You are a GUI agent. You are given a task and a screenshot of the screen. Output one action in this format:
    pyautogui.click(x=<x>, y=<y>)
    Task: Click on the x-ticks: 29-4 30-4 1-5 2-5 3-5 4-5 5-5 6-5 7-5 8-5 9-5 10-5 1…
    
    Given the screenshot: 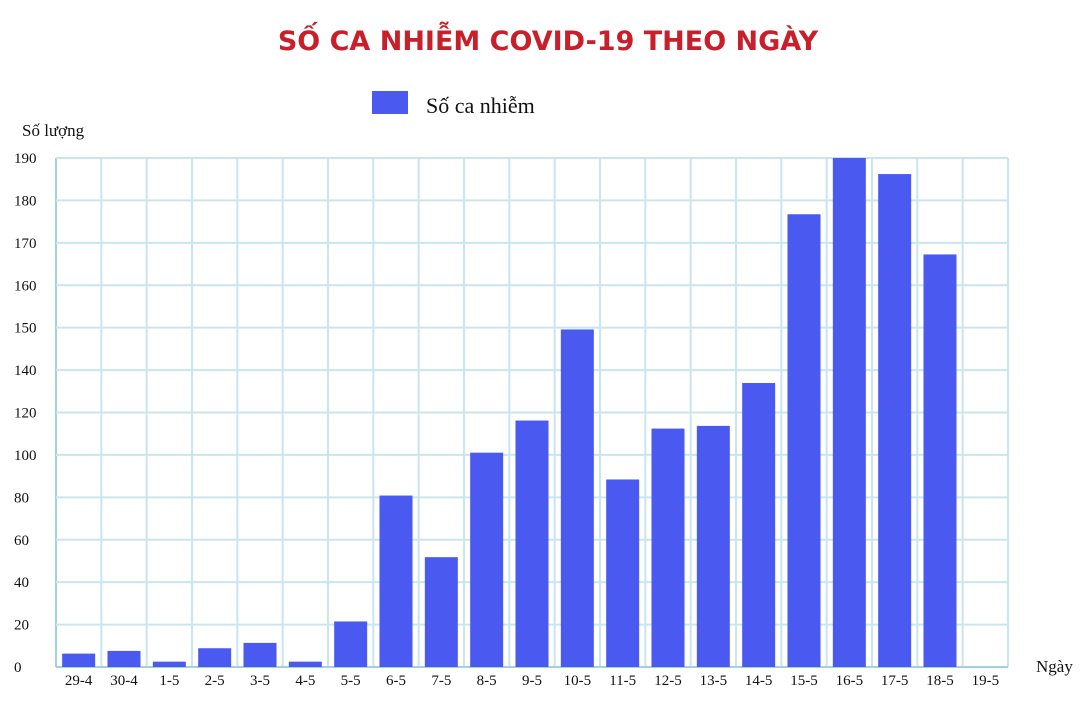 What is the action you would take?
    pyautogui.click(x=532, y=681)
    